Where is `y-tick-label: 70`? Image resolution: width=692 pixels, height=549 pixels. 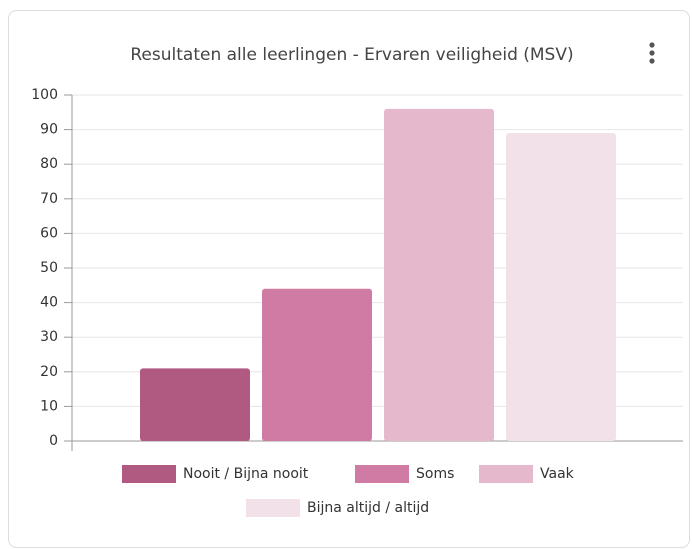
y-tick-label: 70 is located at coordinates (49, 199).